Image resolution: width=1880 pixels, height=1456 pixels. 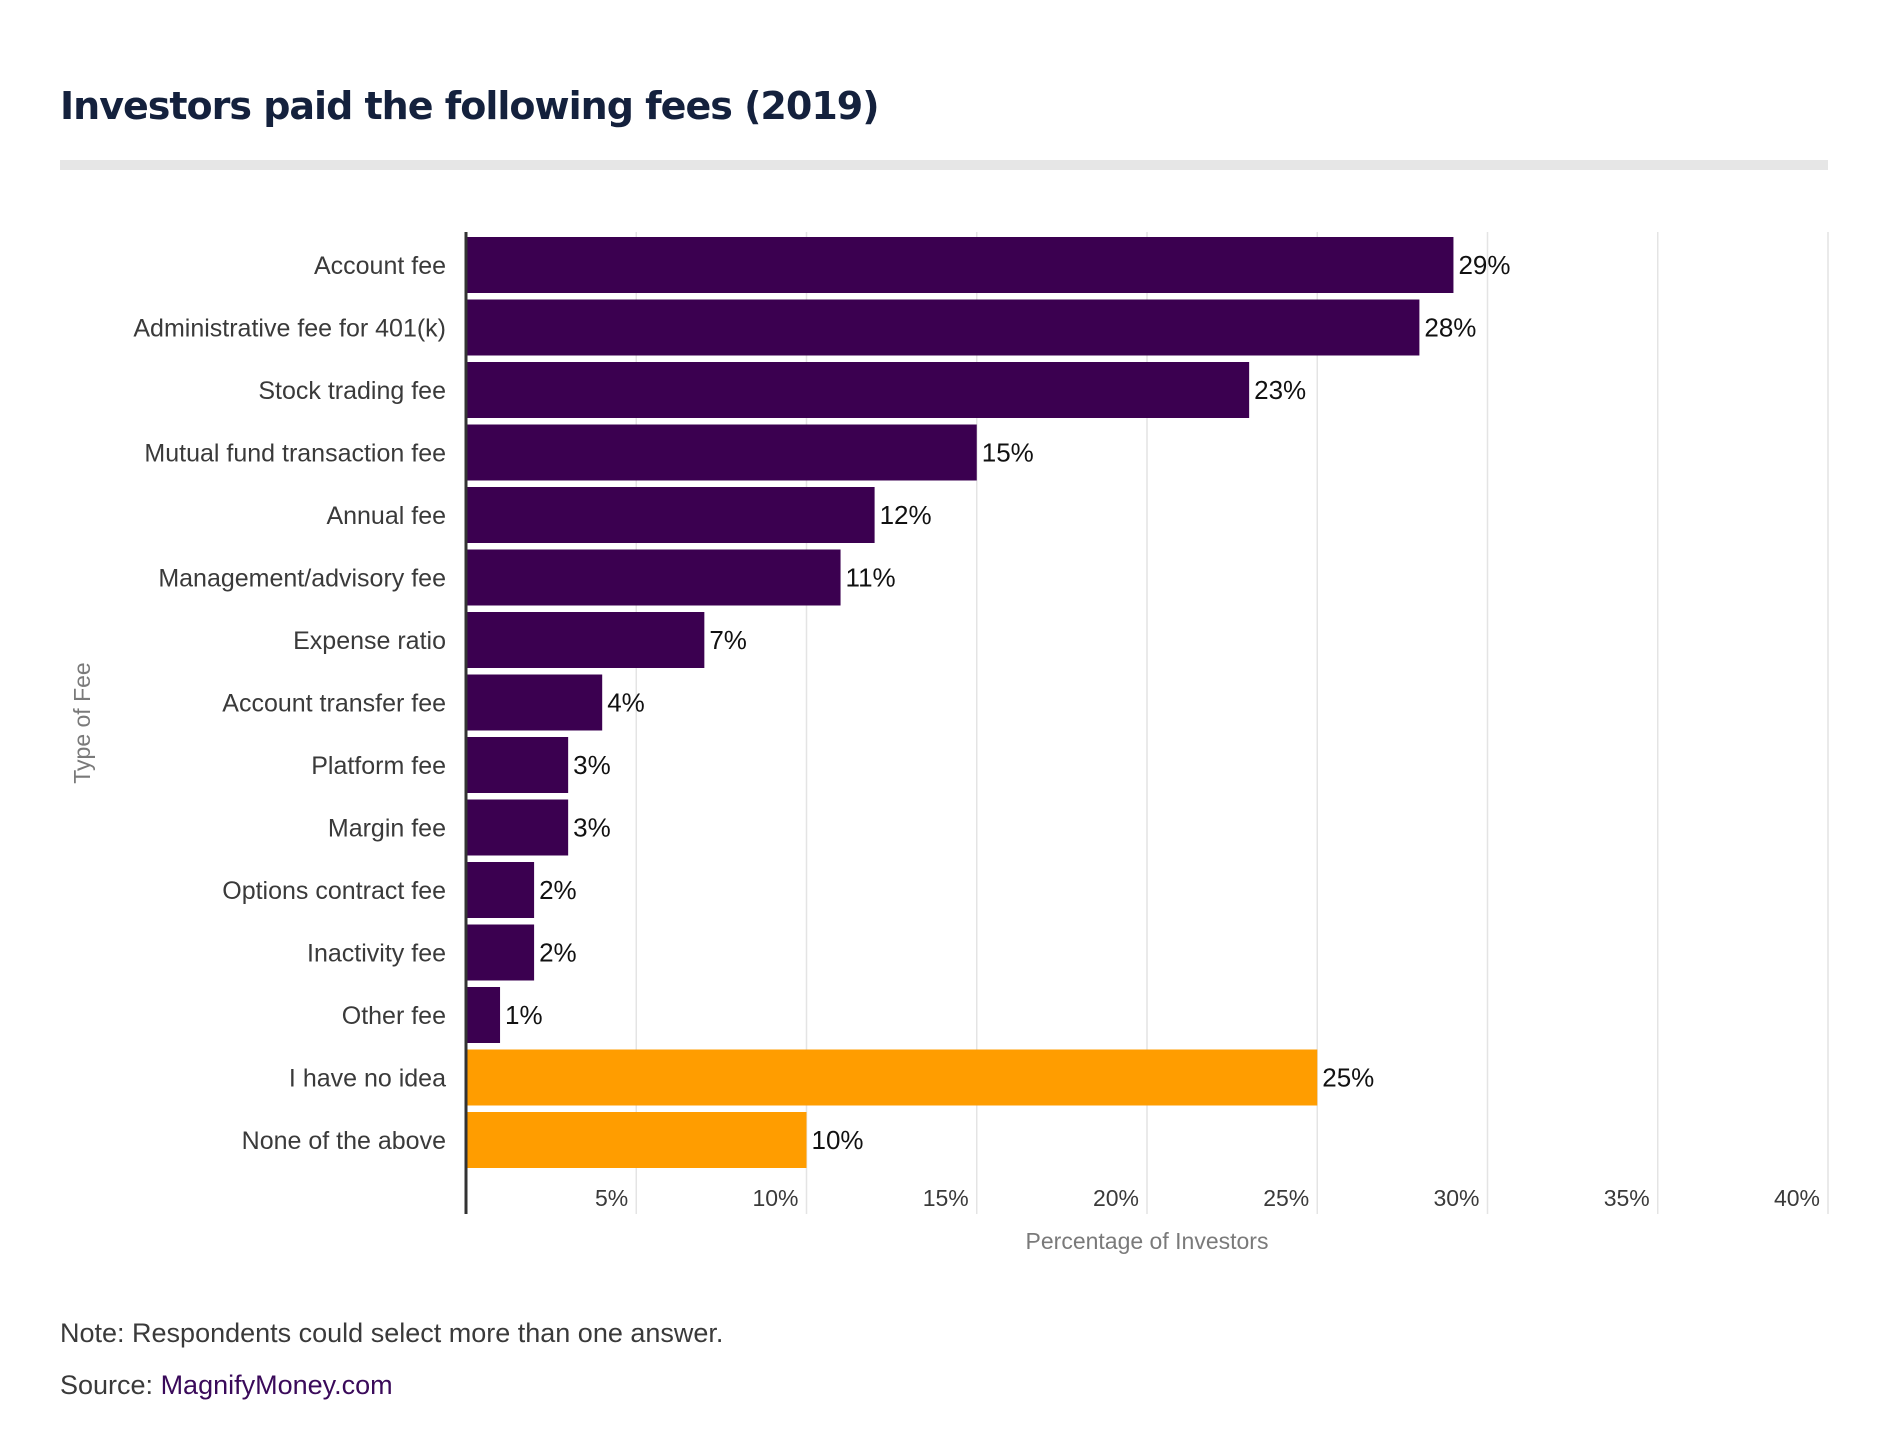 I want to click on category-label: Mutual fund transaction fee, so click(x=295, y=454).